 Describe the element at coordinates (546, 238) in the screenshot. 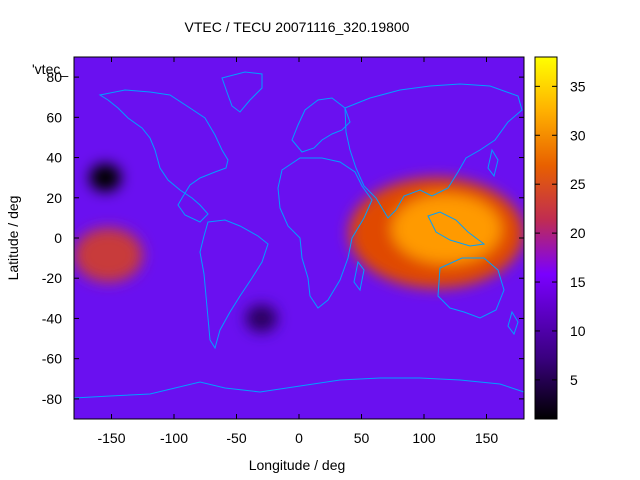

I see `colorbar` at that location.